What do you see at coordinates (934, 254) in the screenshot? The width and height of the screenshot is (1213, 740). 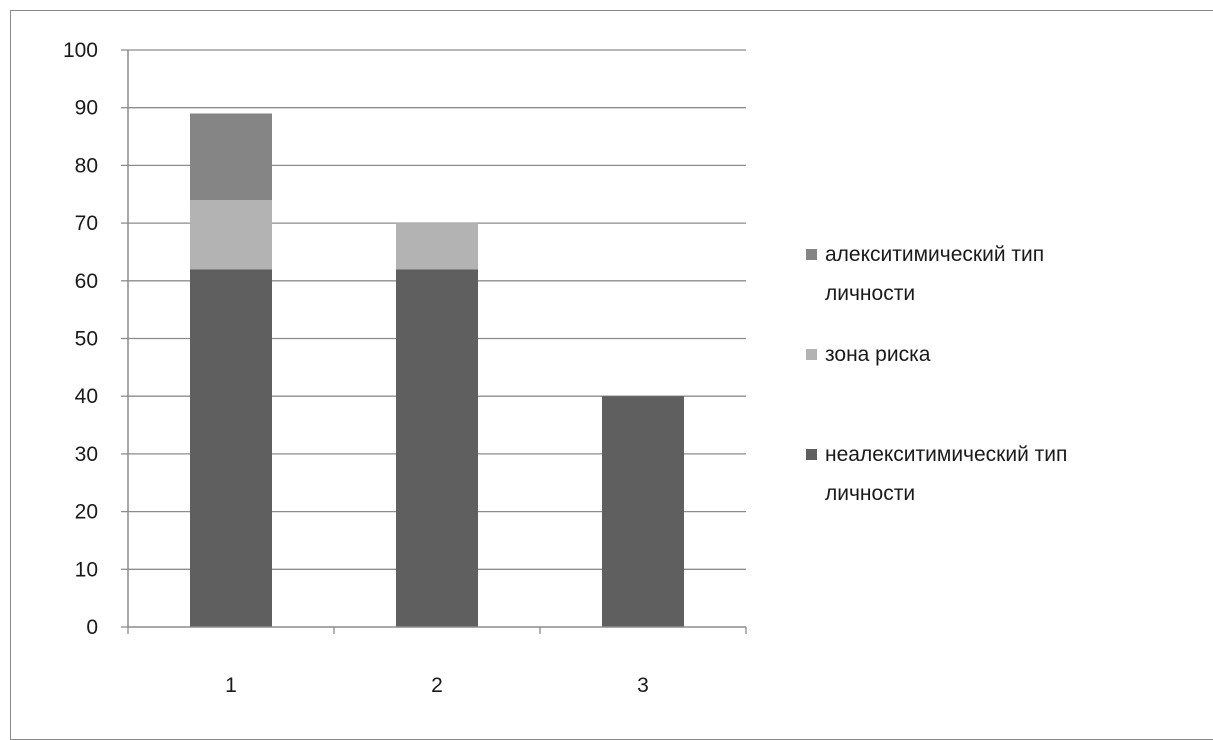 I see `legend-label: алекситимический тип` at bounding box center [934, 254].